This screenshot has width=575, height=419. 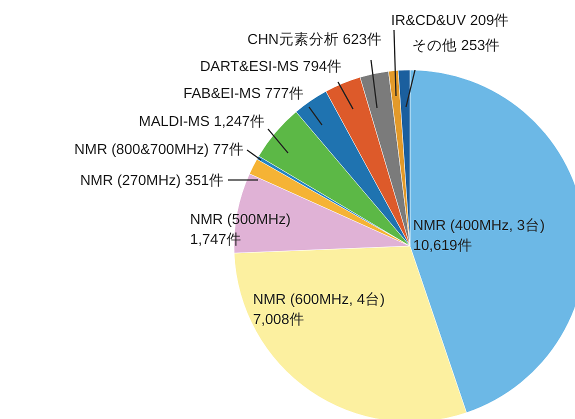 I want to click on slice-label: IR&CD&UV 209件, so click(x=450, y=21).